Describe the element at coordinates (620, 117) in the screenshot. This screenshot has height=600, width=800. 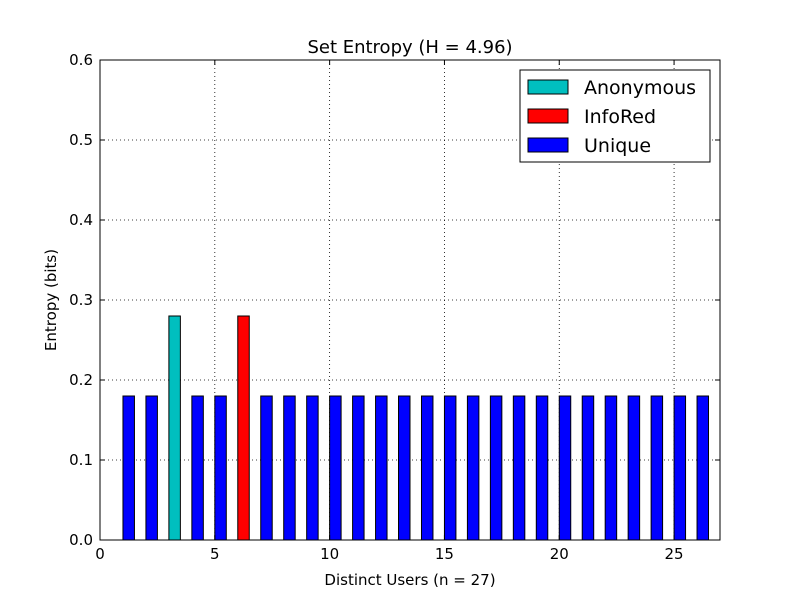
I see `legend-label-infored: InfoRed` at that location.